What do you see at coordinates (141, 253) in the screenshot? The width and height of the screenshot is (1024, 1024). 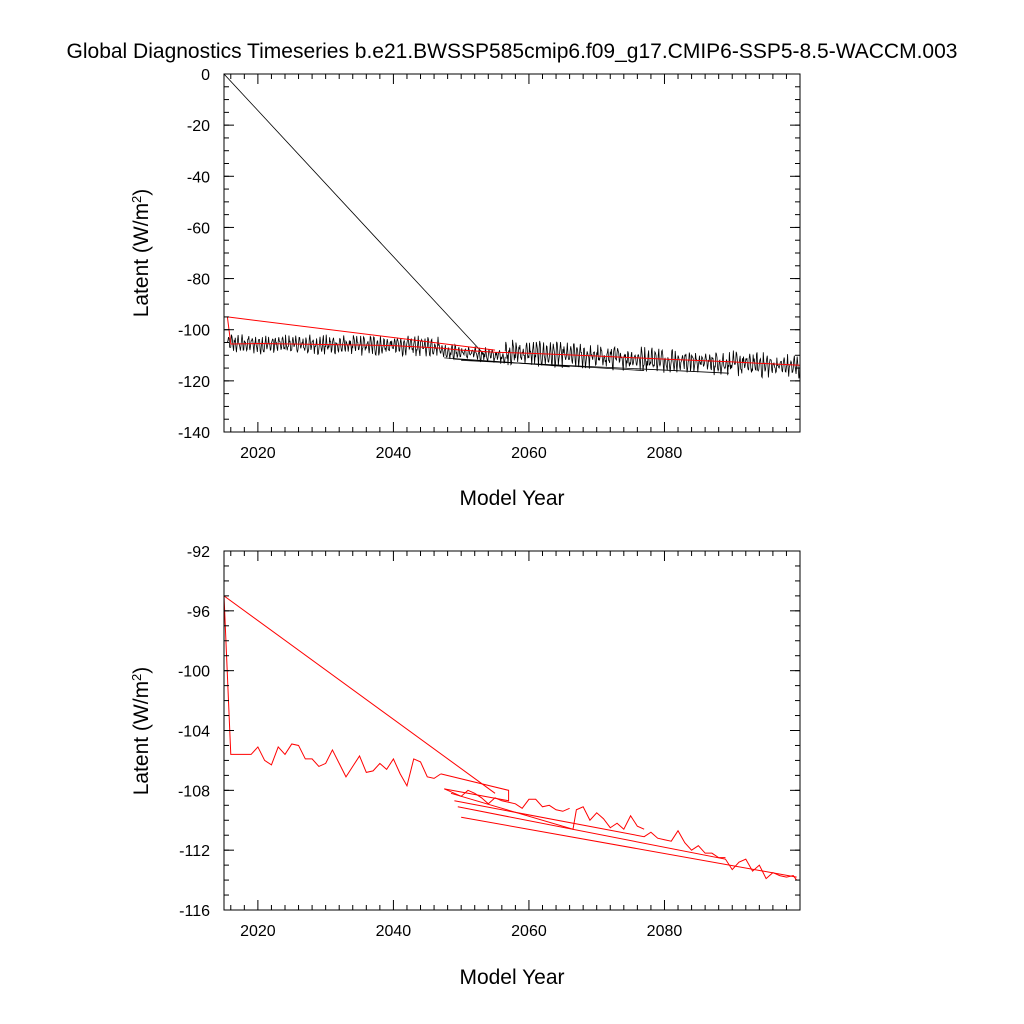 I see `top-panel-ylabel: Latent (W/m2)` at bounding box center [141, 253].